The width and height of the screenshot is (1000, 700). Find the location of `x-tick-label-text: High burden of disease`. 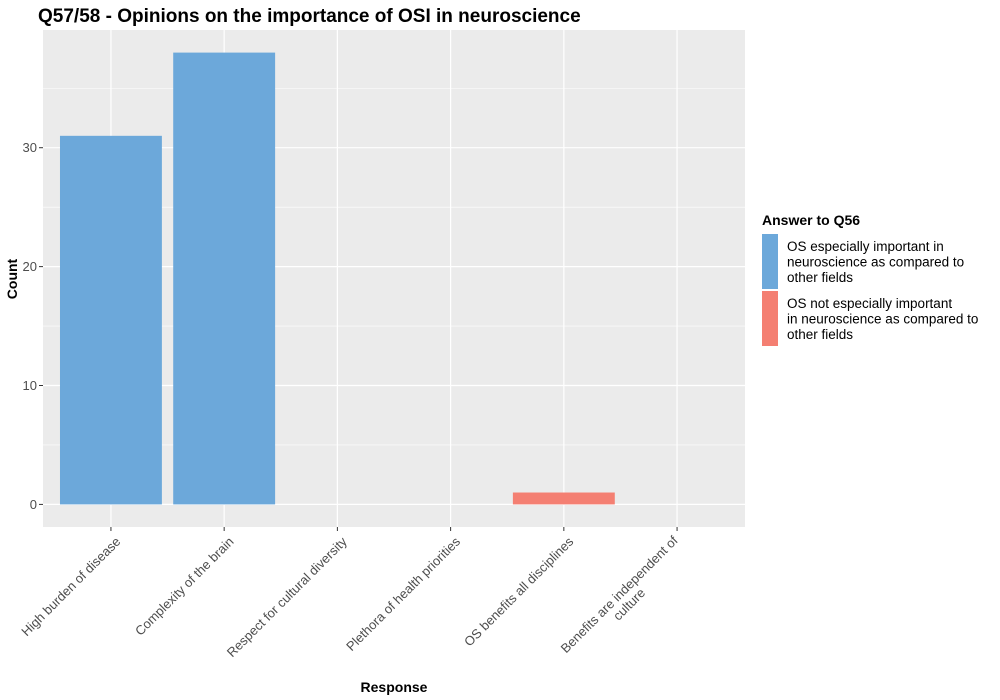

x-tick-label-text: High burden of disease is located at coordinates (70, 586).